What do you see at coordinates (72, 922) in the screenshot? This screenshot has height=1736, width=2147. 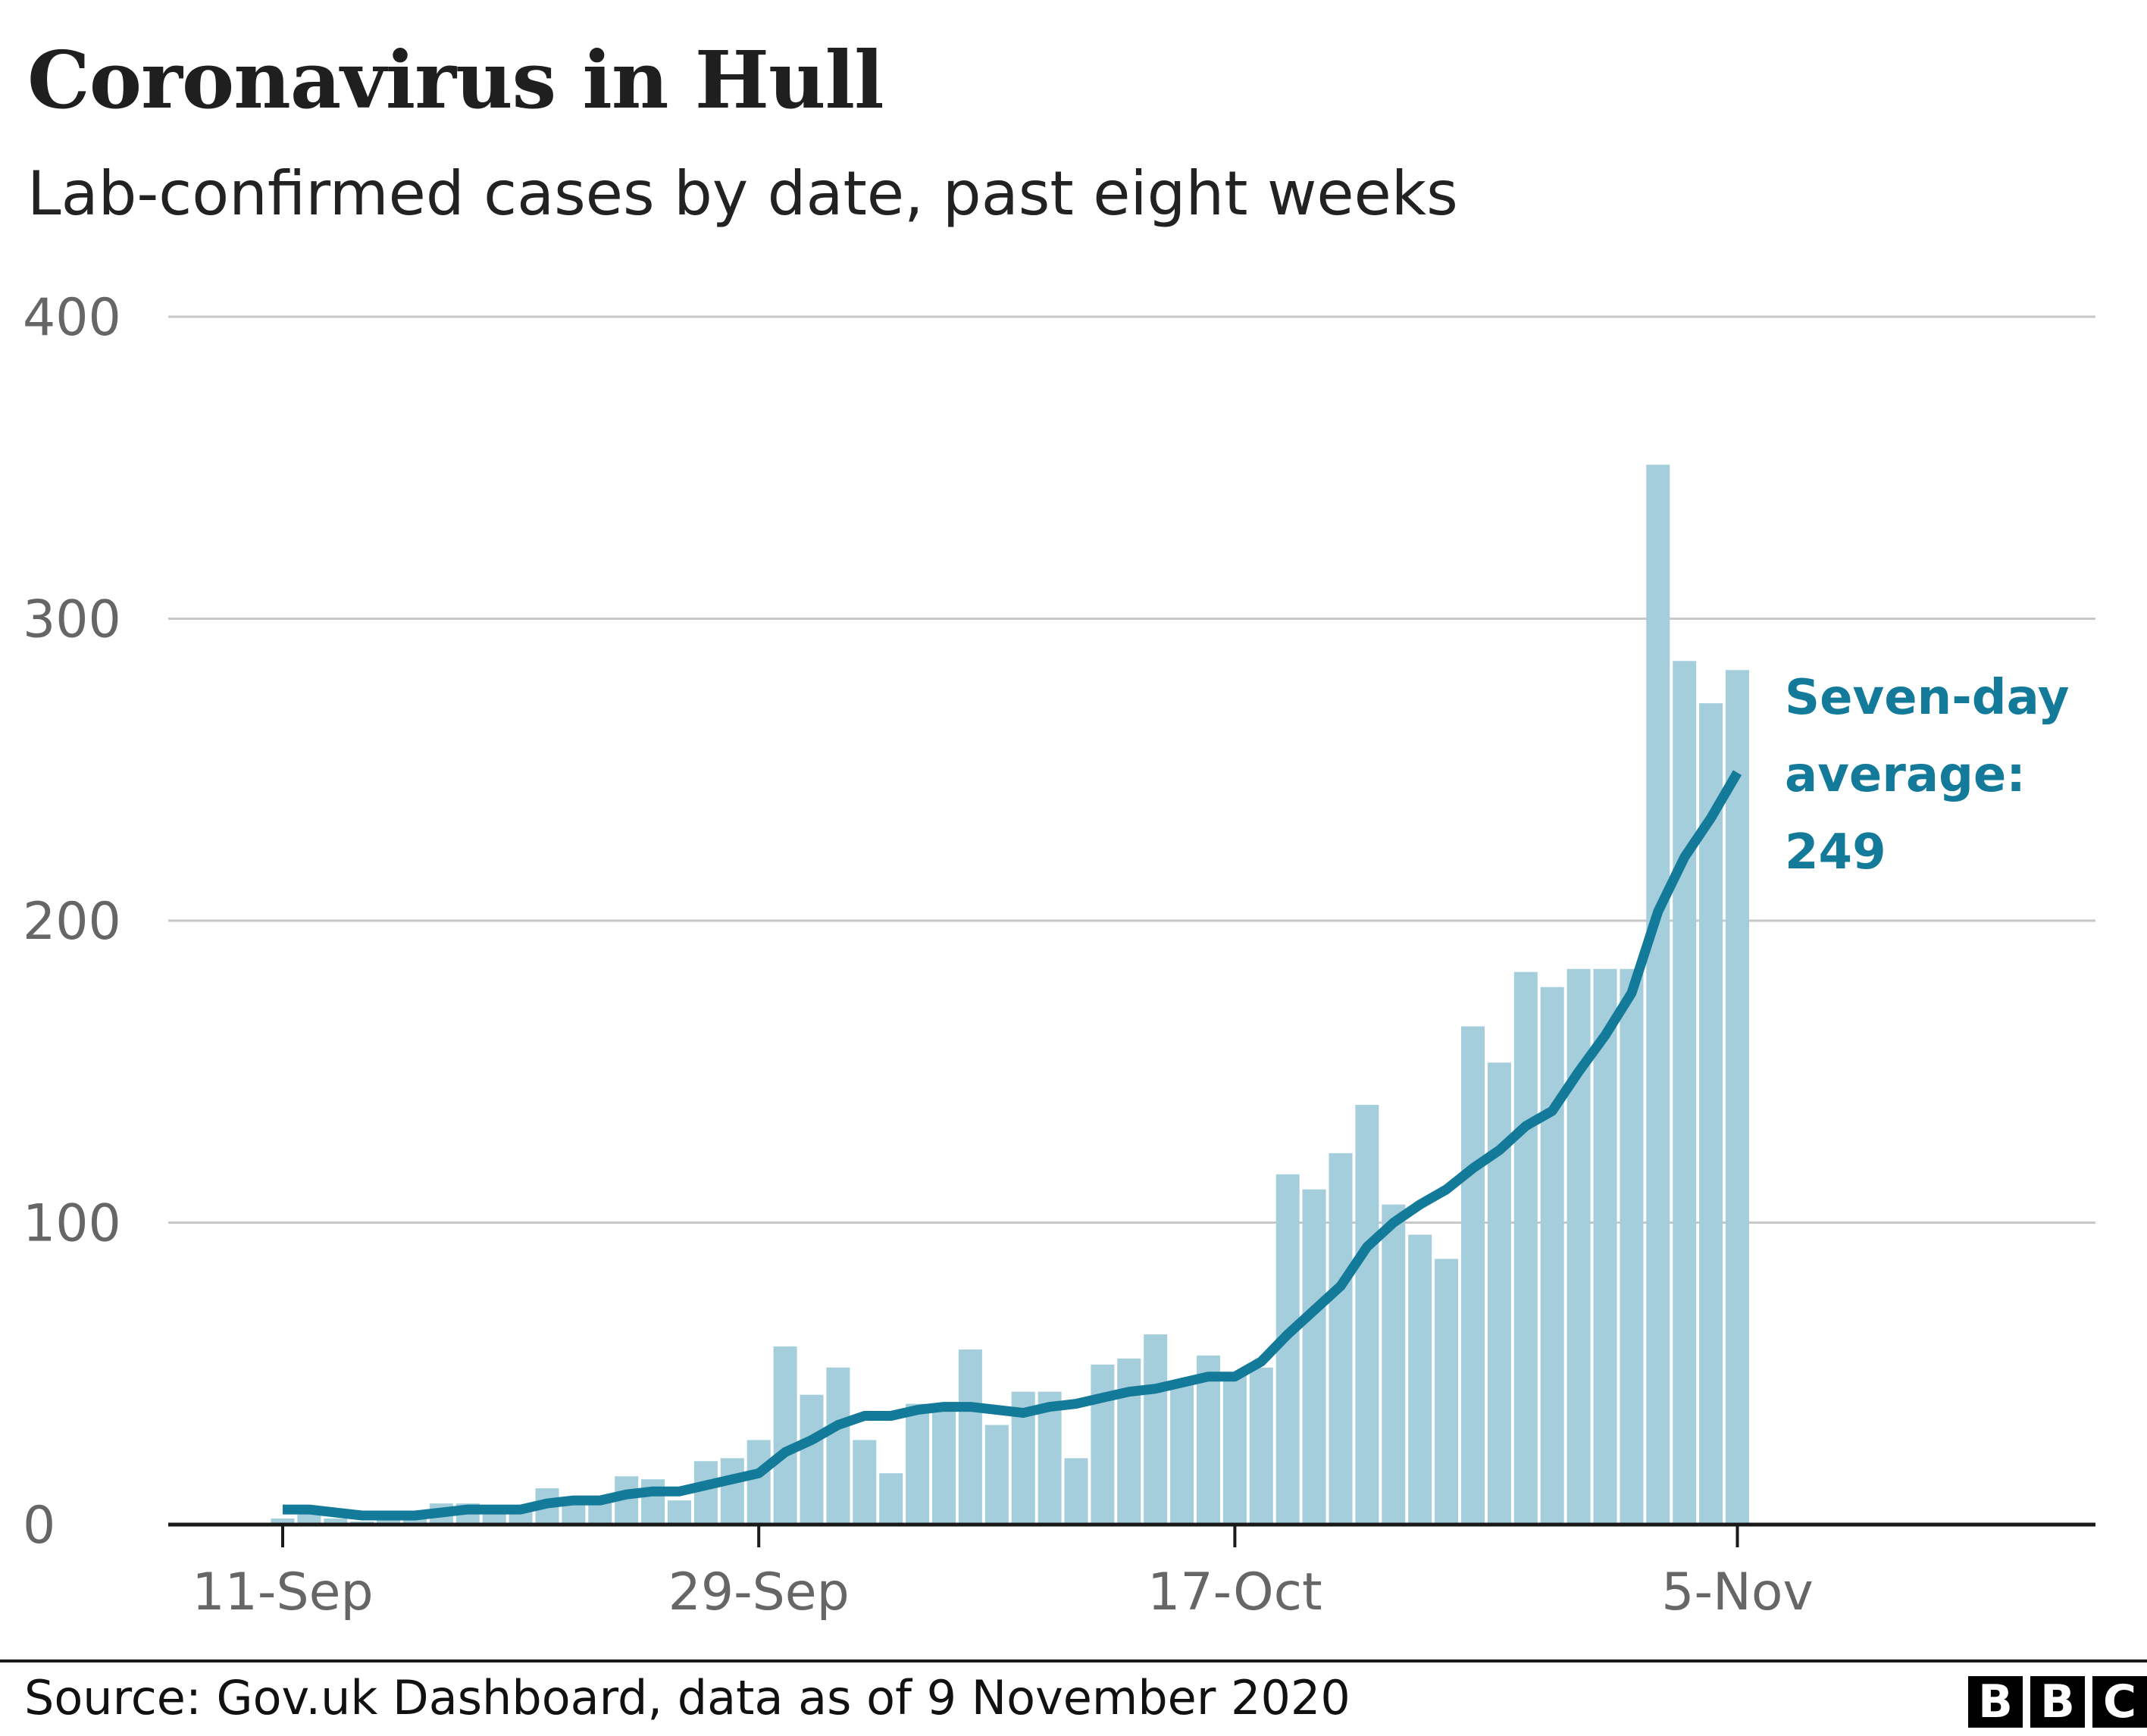 I see `y-tick-label: 200` at bounding box center [72, 922].